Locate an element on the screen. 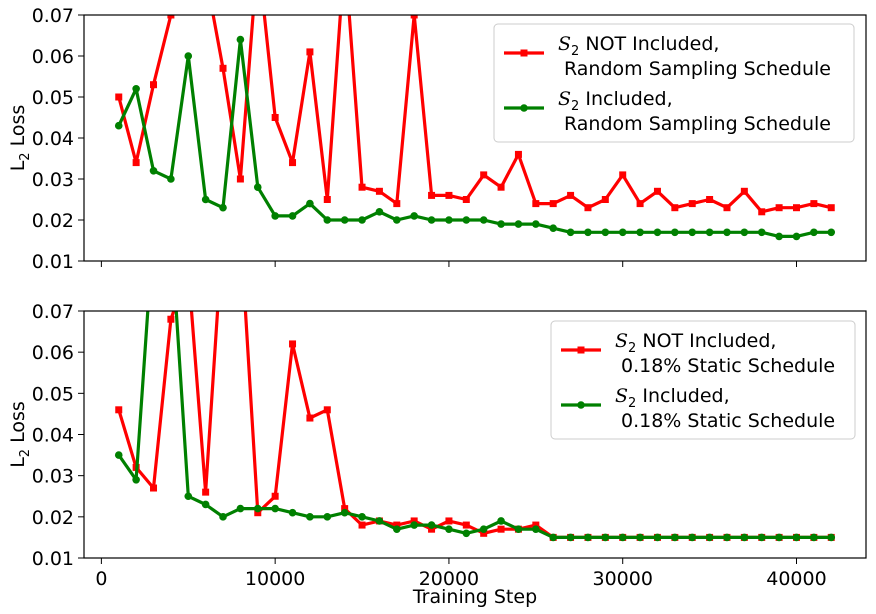  x-axis-label: Training Step is located at coordinates (474, 597).